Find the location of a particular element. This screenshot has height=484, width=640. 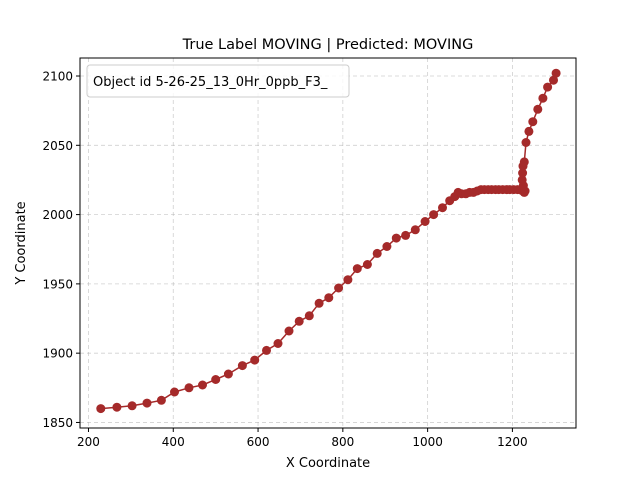

x-tick-label: 200 is located at coordinates (88, 442).